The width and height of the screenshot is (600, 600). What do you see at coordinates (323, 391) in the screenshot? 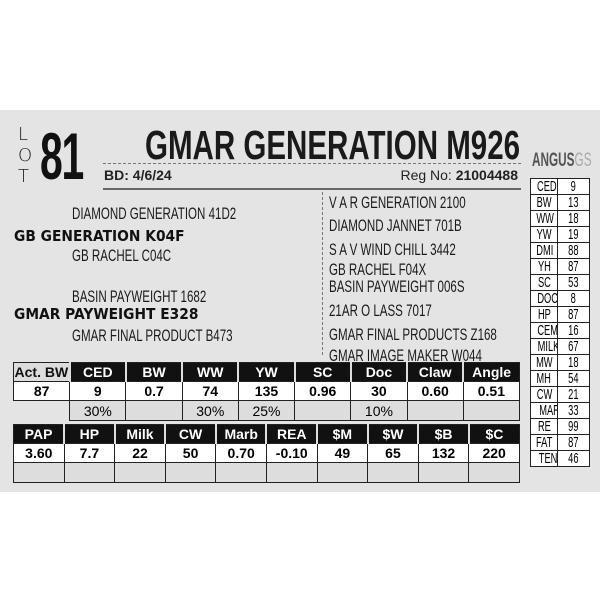
I see `epd-value: 0.96` at bounding box center [323, 391].